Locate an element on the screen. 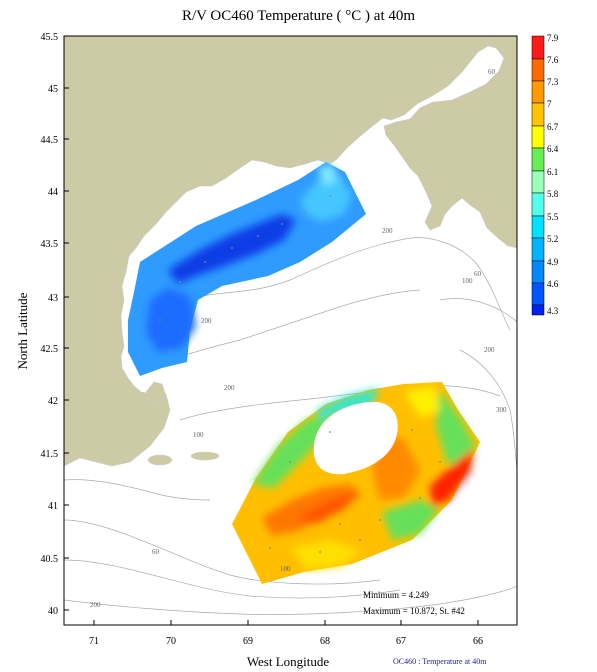 This screenshot has height=672, width=597. y-axis-title: North Latitude is located at coordinates (22, 330).